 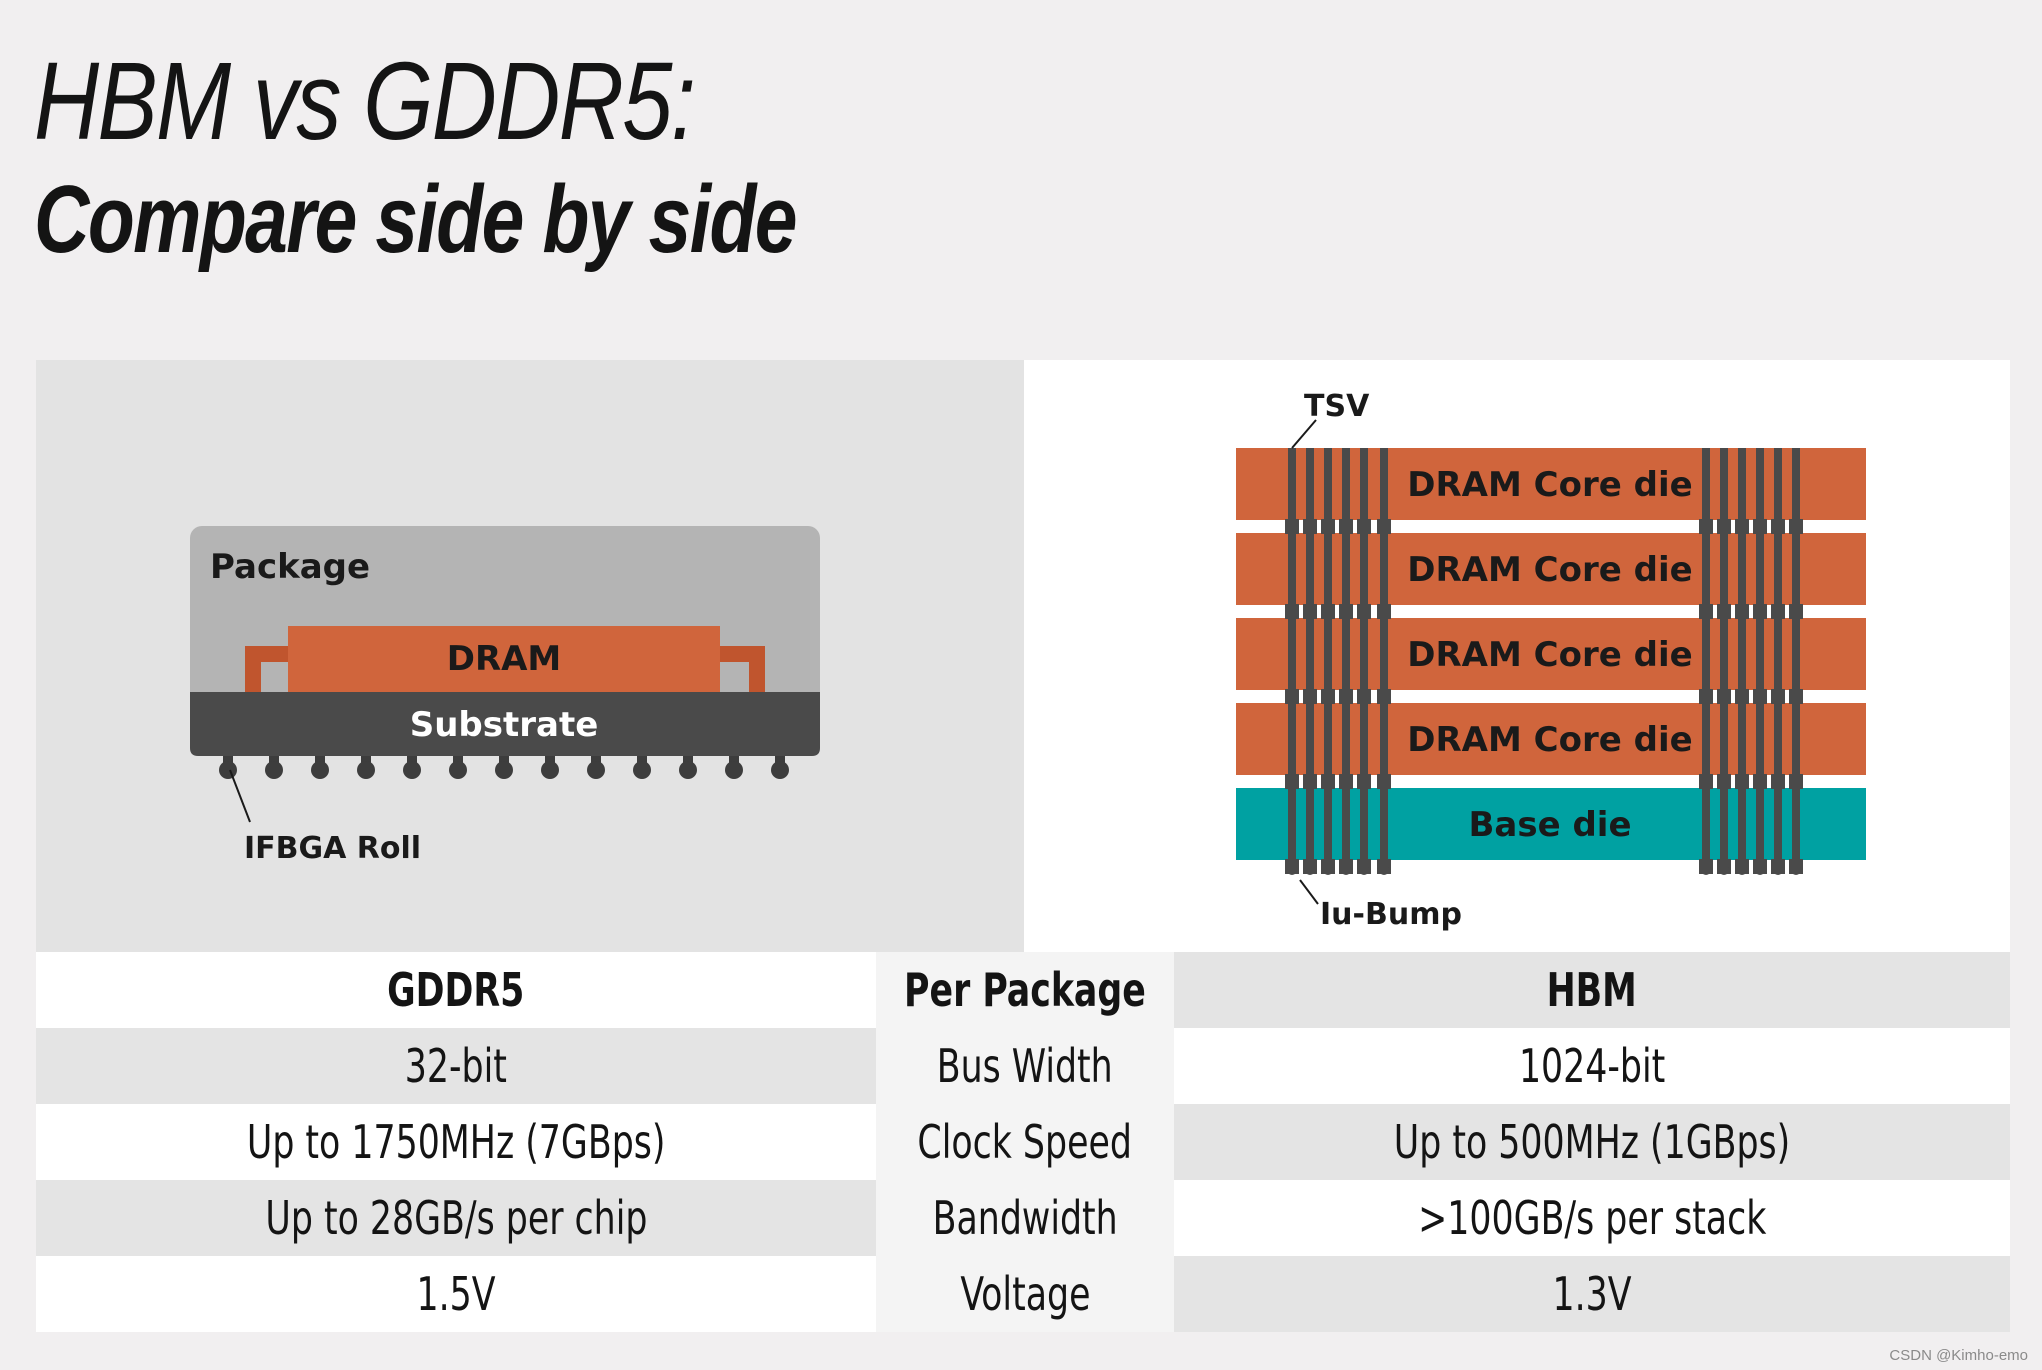 I want to click on cell-text: HBM, so click(x=1592, y=990).